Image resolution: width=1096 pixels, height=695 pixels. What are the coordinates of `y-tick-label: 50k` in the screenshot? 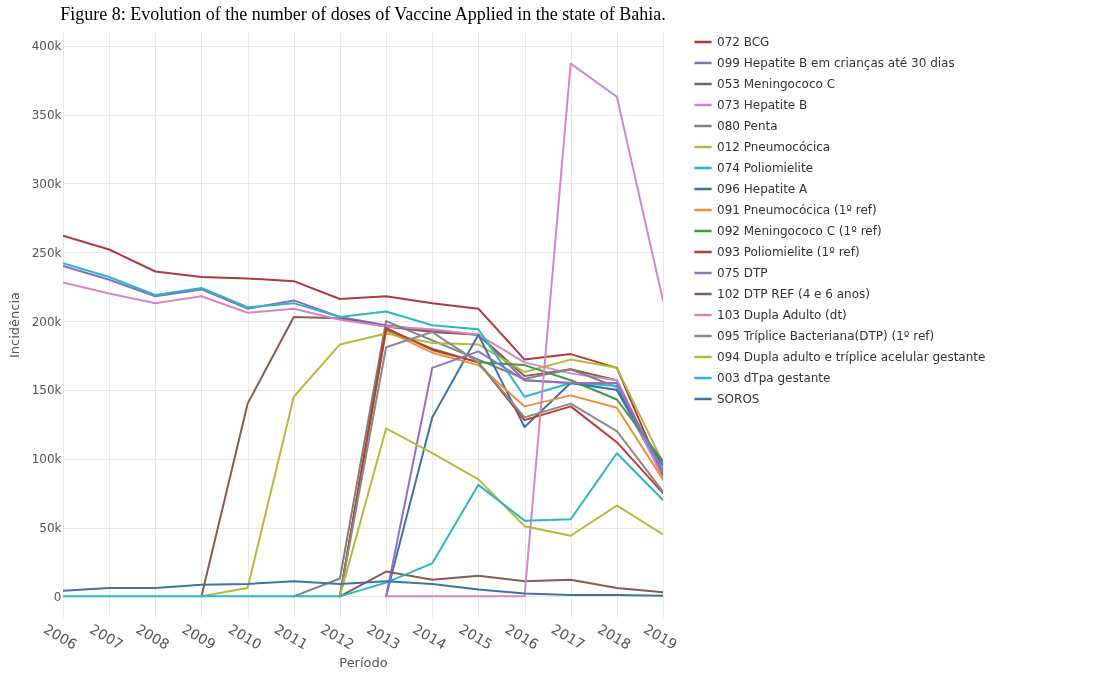 It's located at (50, 528).